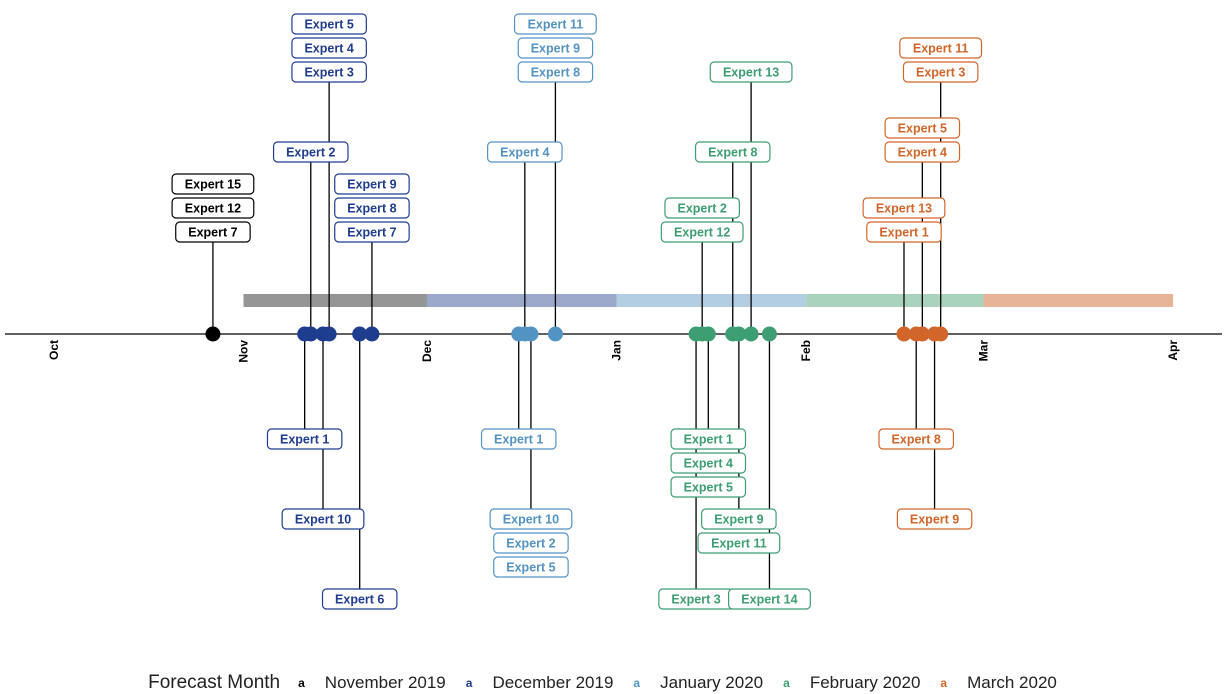 This screenshot has width=1225, height=694. I want to click on month-tick-label: Mar, so click(983, 351).